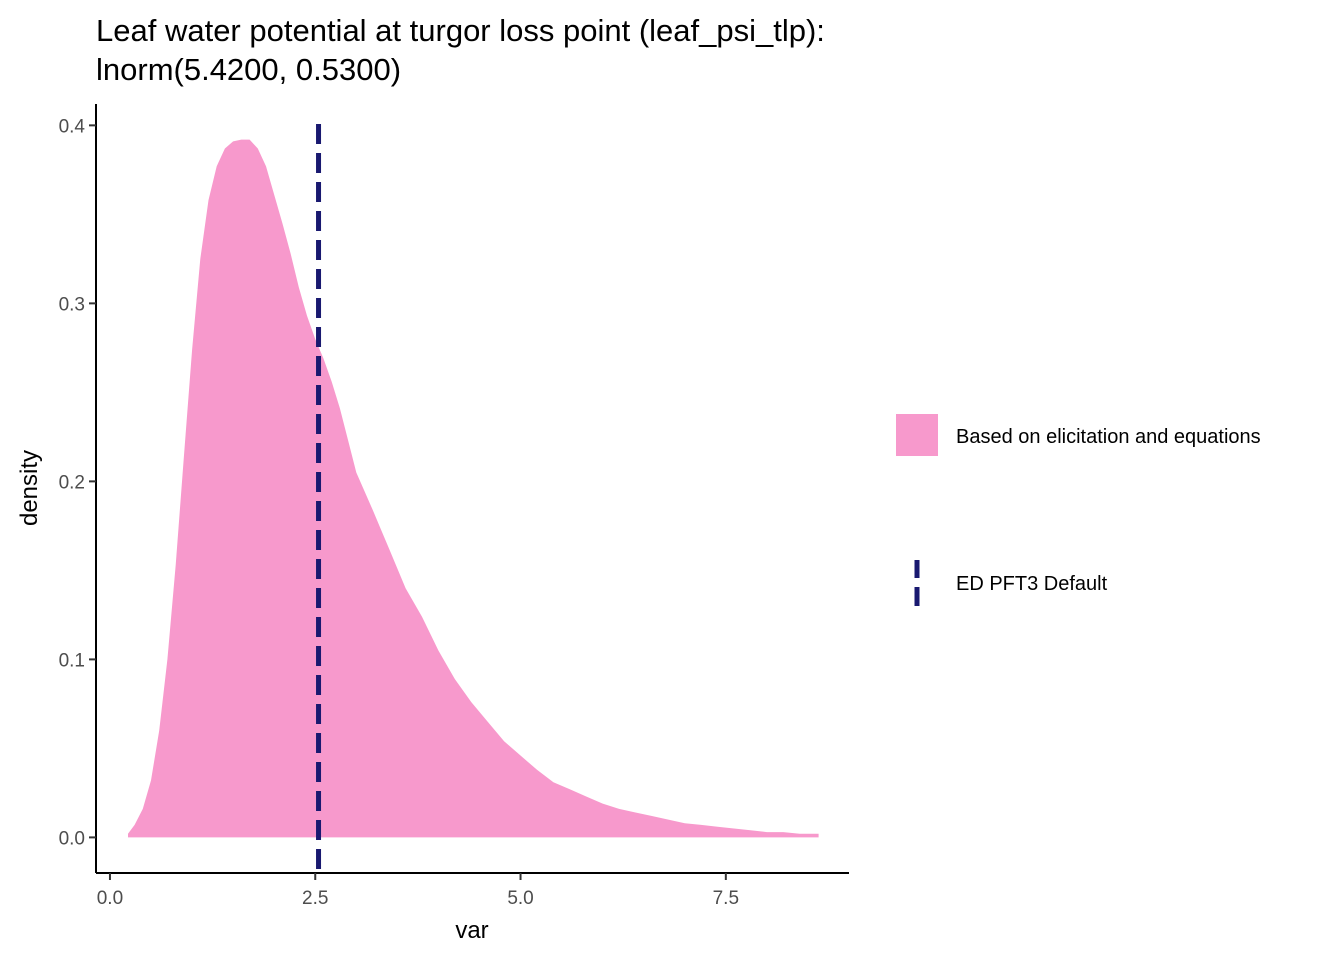  What do you see at coordinates (72, 304) in the screenshot?
I see `y-tick-label: 0.3` at bounding box center [72, 304].